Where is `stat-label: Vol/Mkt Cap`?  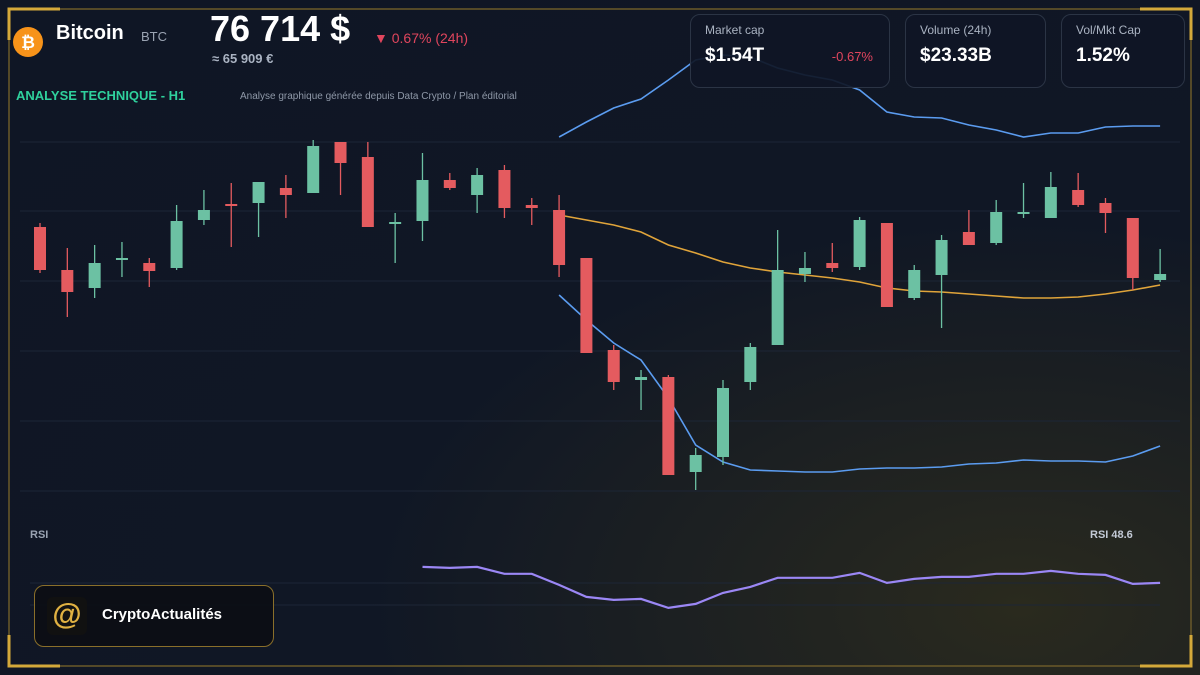 stat-label: Vol/Mkt Cap is located at coordinates (1108, 30).